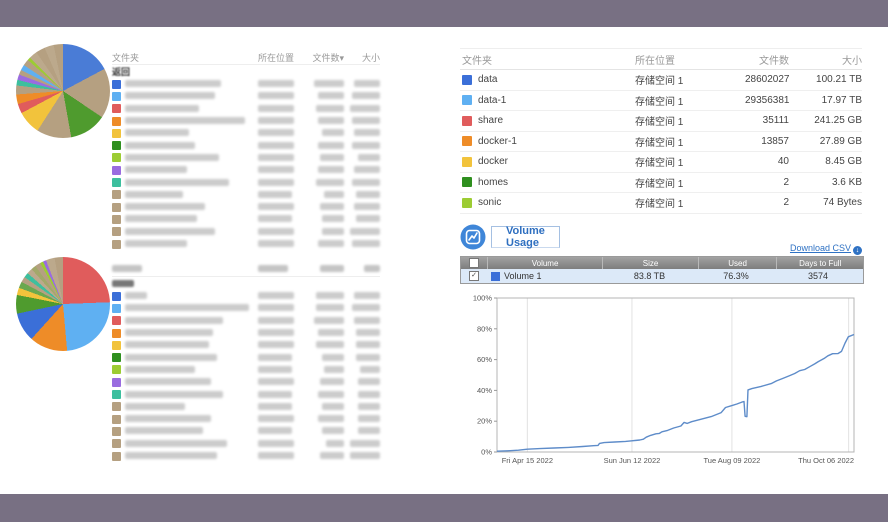  Describe the element at coordinates (246, 57) in the screenshot. I see `table-header: 文件夹 所在位置 文件数▾ 大小` at that location.